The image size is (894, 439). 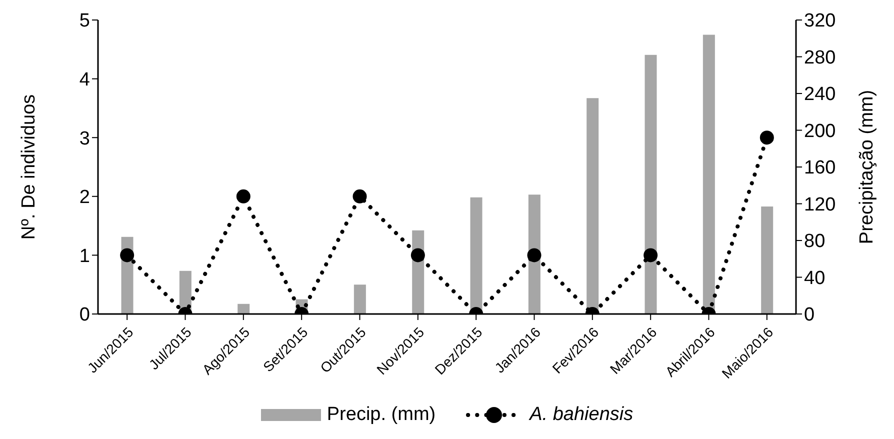 I want to click on y-tick-label: 4, so click(x=84, y=80).